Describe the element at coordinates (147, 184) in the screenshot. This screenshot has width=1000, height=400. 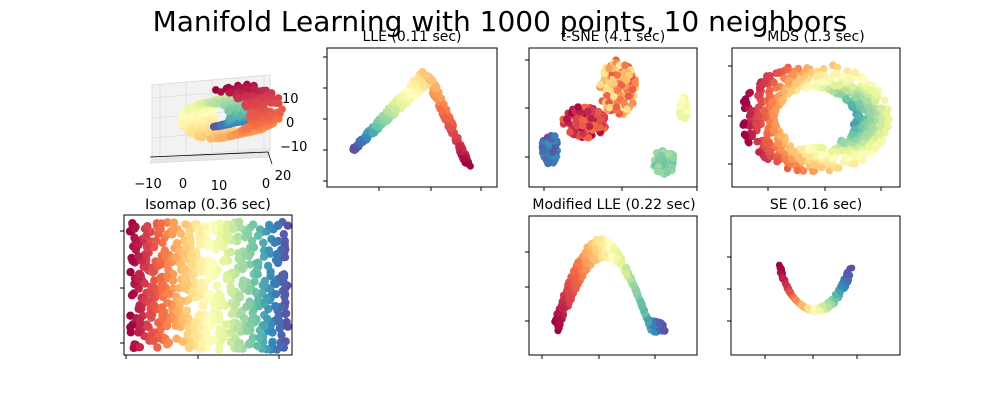
I see `swiss-x-tick-label: −10` at that location.